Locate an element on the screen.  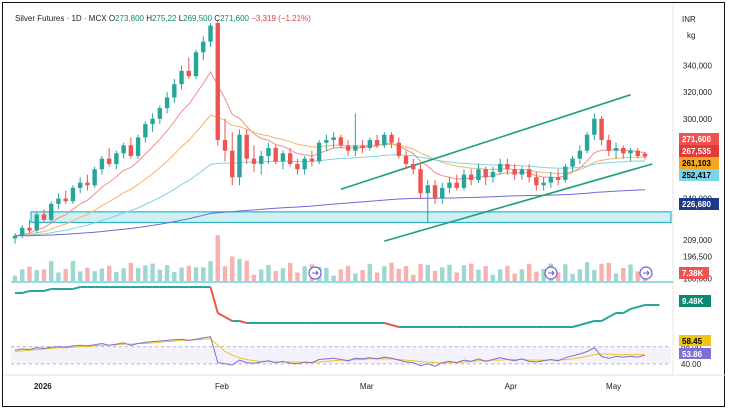
time-tick-label: Apr is located at coordinates (511, 386).